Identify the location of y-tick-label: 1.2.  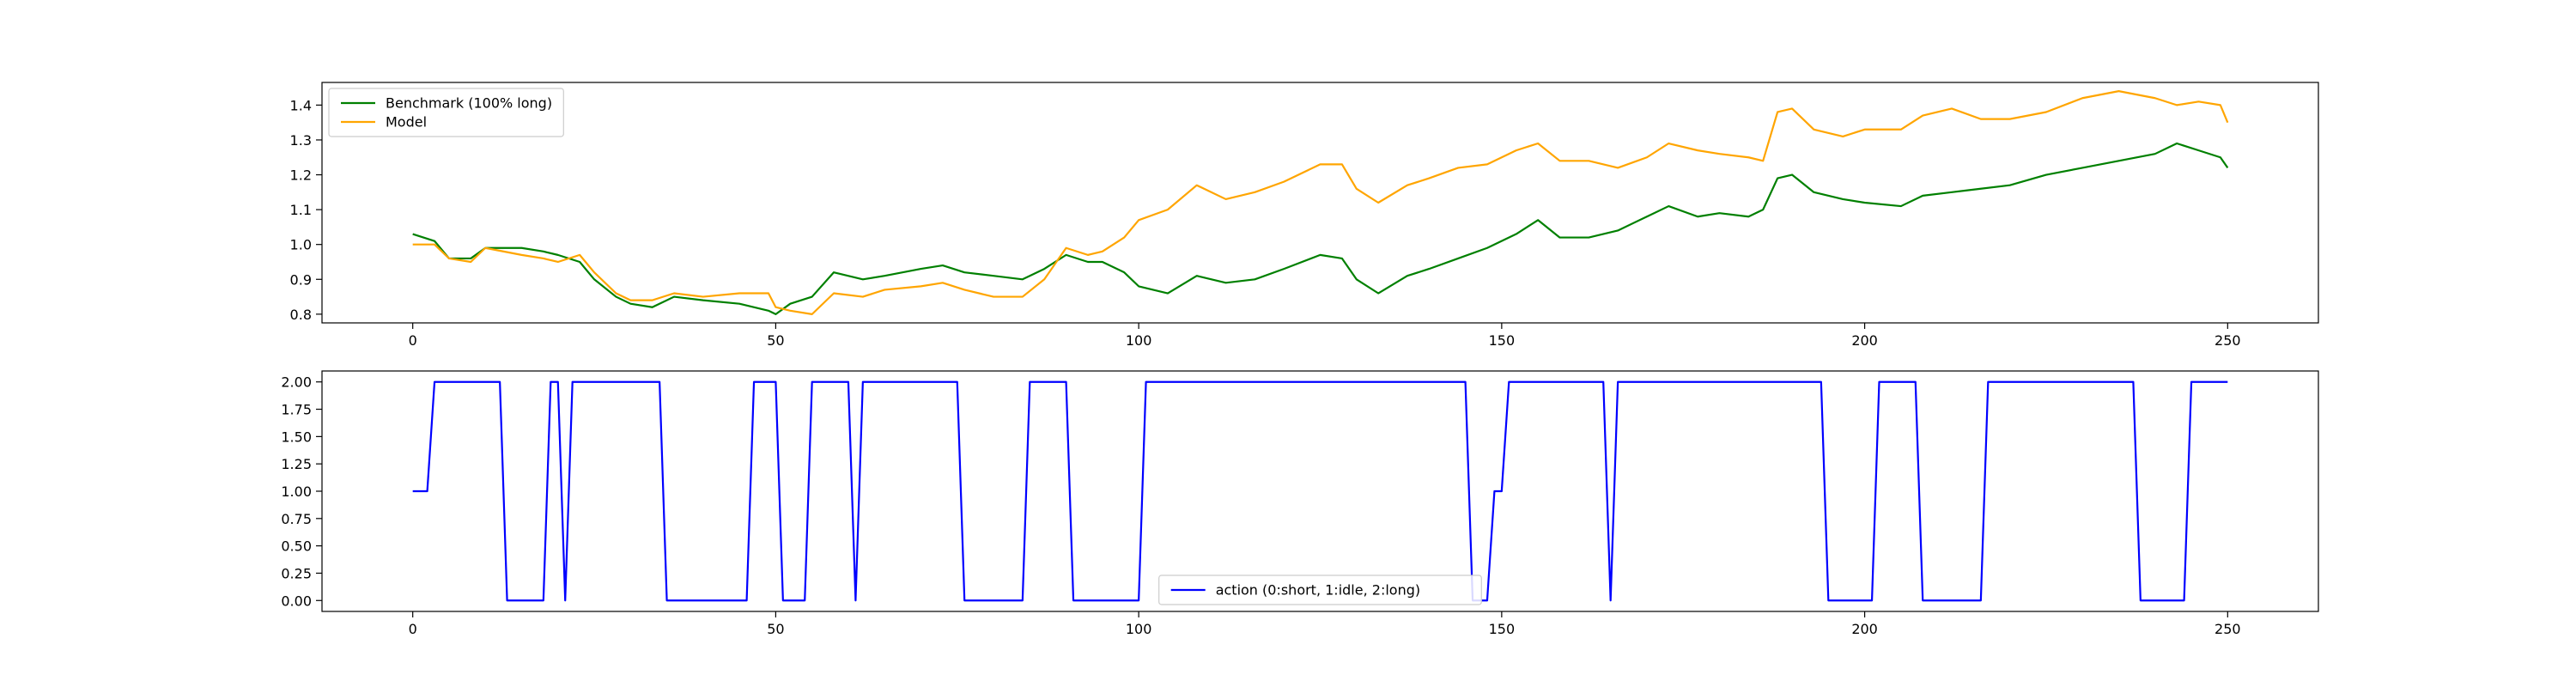
(301, 175).